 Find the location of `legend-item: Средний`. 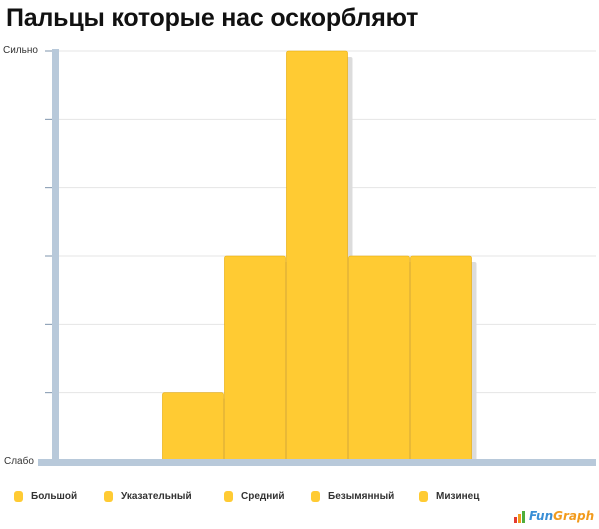

legend-item: Средний is located at coordinates (254, 496).